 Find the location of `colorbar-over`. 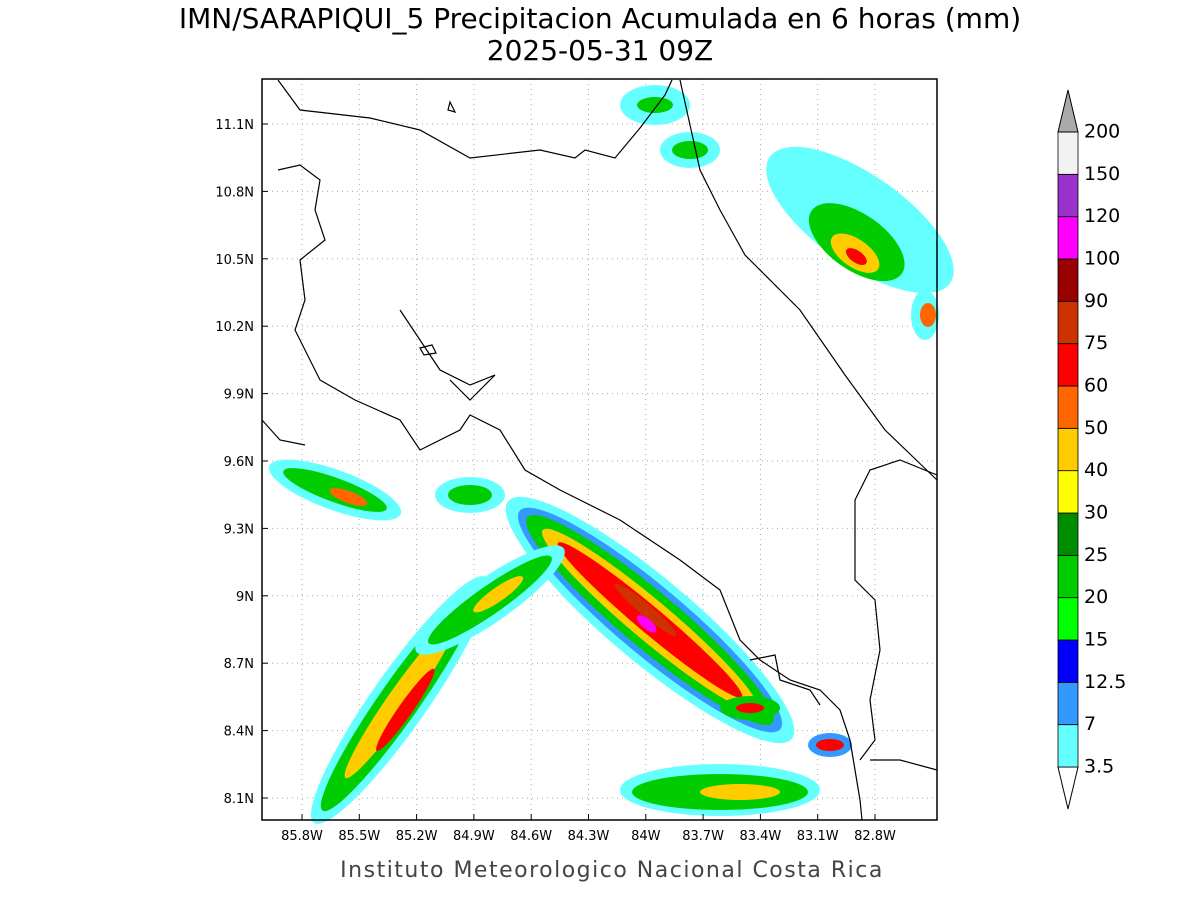

colorbar-over is located at coordinates (1068, 111).